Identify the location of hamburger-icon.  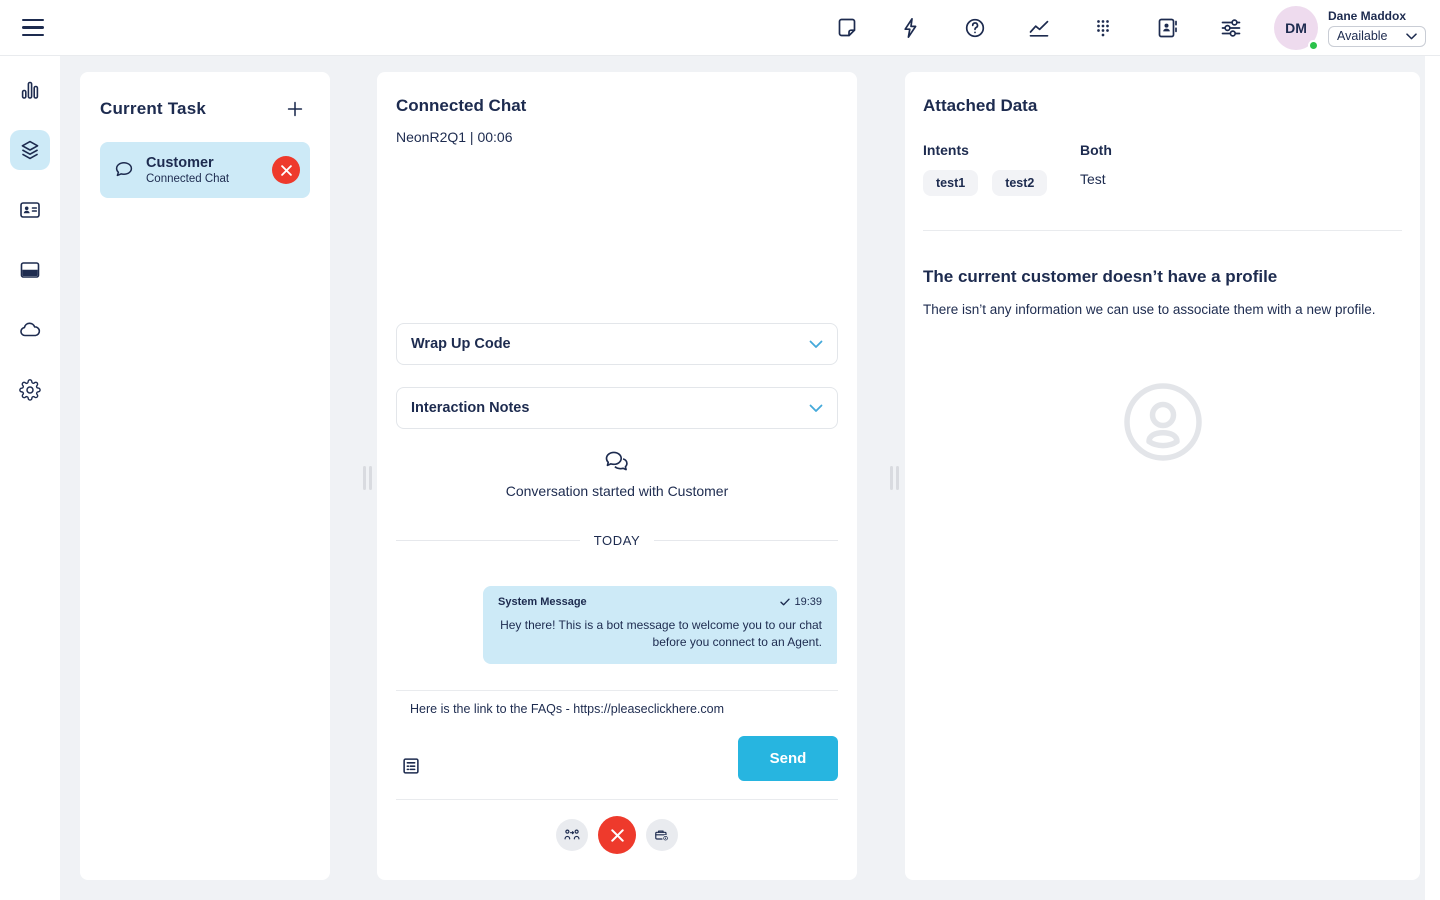
(33, 27).